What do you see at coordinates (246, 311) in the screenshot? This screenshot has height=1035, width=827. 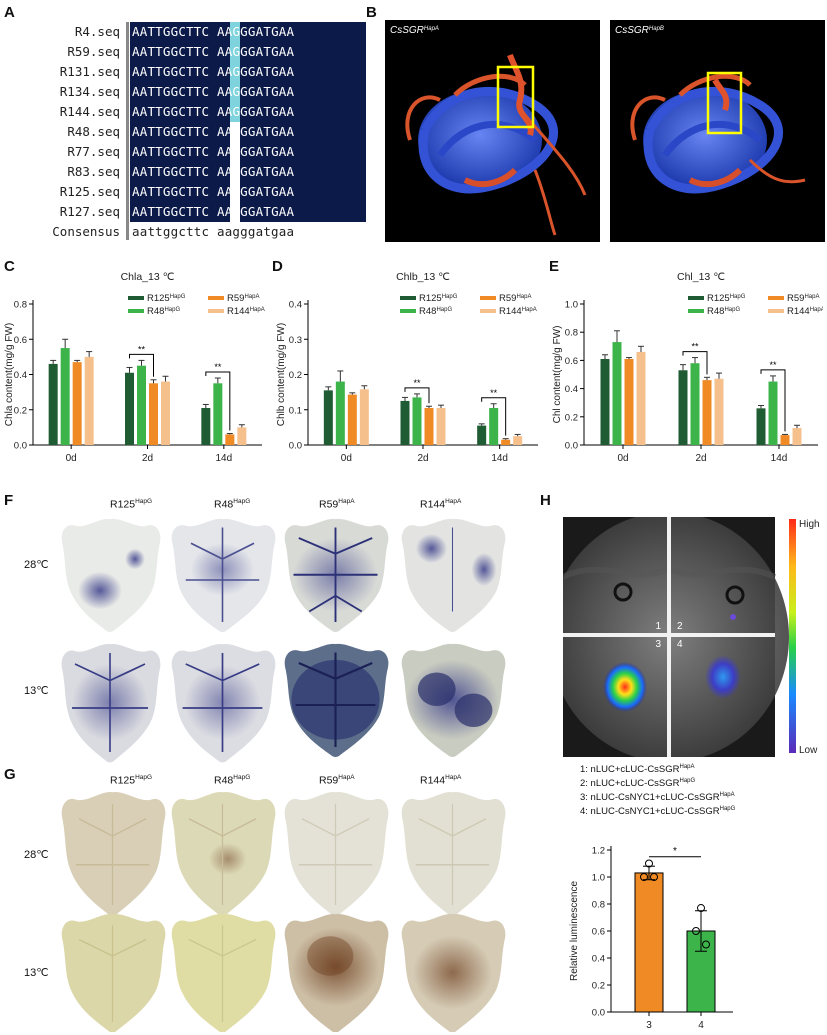 I see `legend-label: R144HapA` at bounding box center [246, 311].